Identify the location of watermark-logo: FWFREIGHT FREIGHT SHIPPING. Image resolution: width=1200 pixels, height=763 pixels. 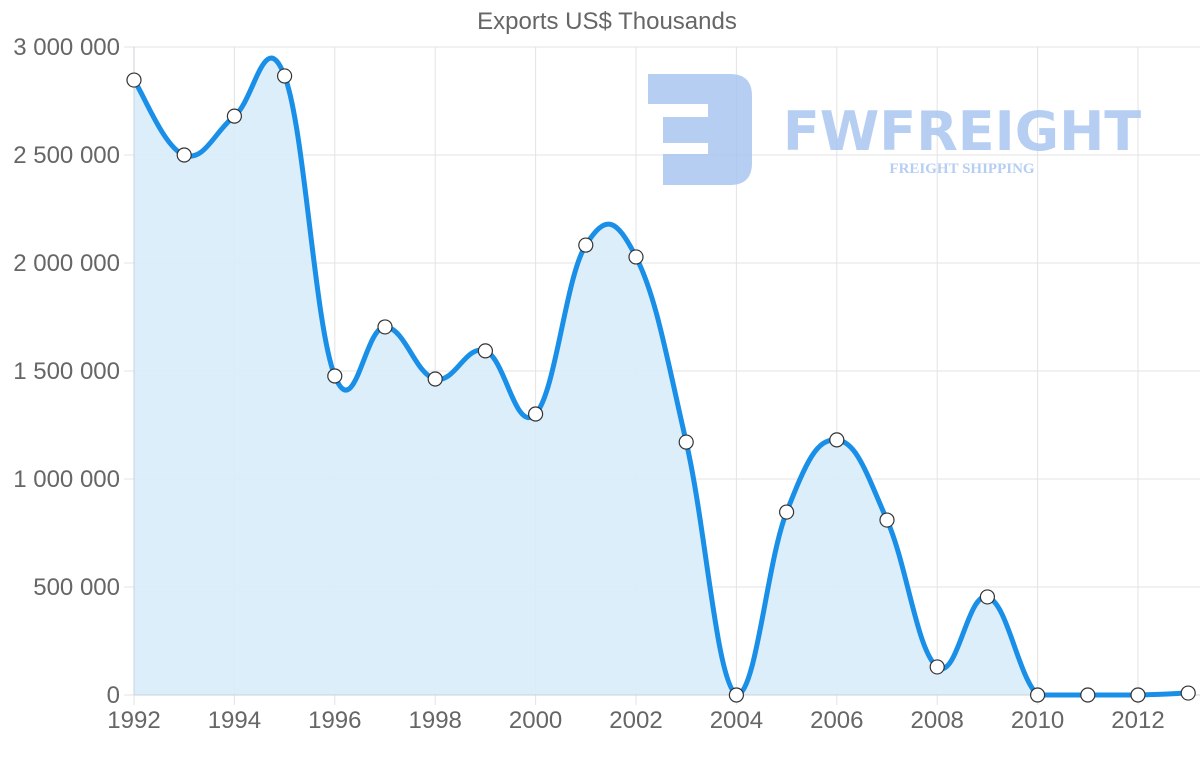
(894, 129).